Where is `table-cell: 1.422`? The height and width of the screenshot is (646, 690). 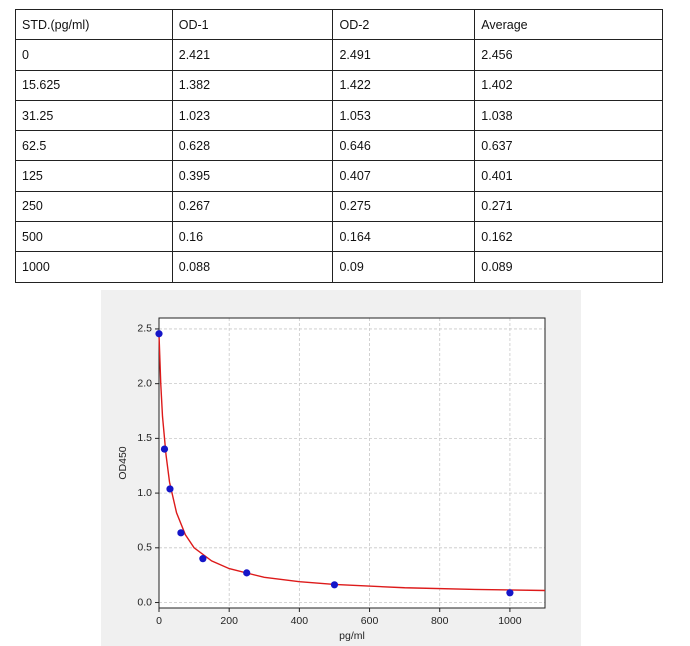 table-cell: 1.422 is located at coordinates (404, 85).